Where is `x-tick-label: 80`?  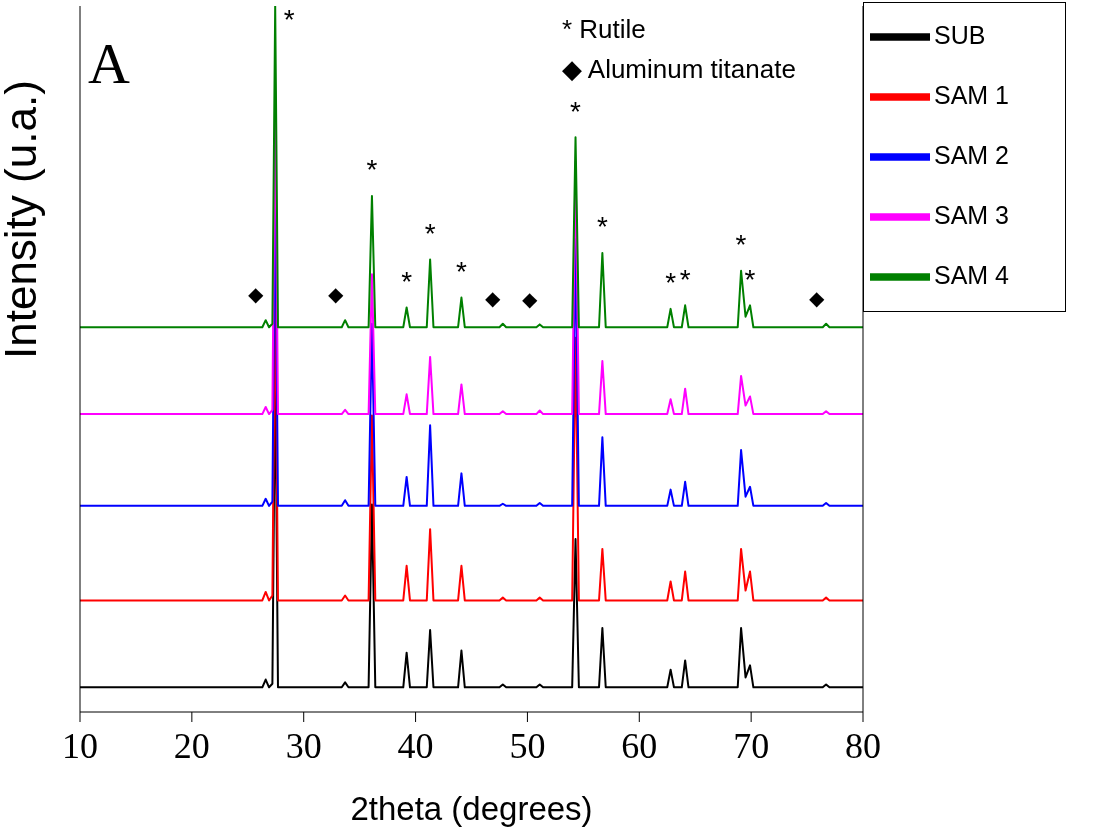 x-tick-label: 80 is located at coordinates (863, 745).